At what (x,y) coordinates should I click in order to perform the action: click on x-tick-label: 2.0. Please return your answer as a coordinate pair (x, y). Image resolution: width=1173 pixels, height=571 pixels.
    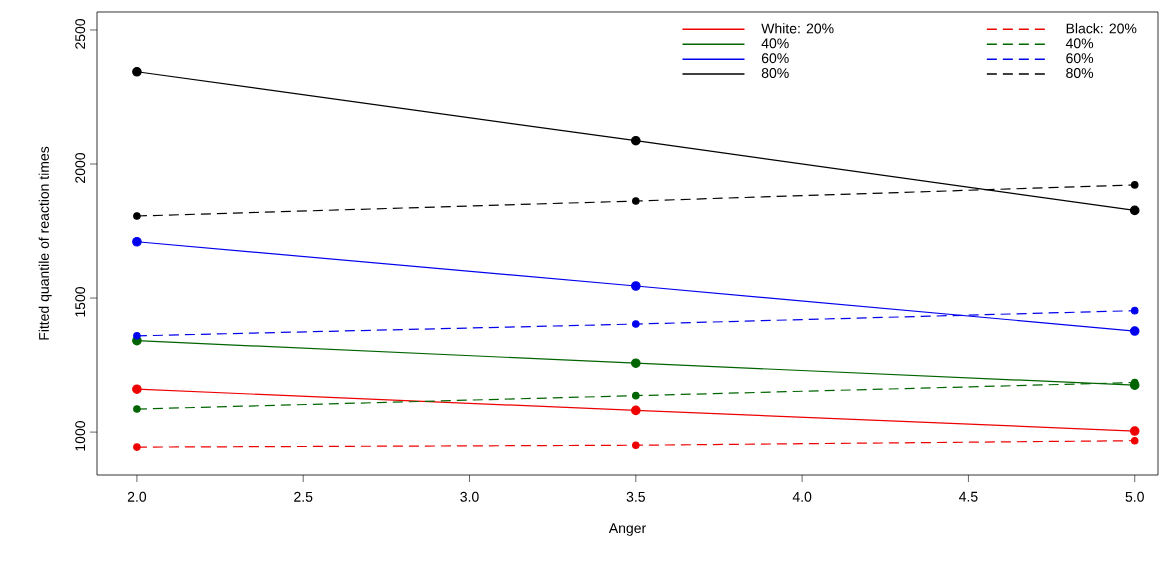
    Looking at the image, I should click on (137, 496).